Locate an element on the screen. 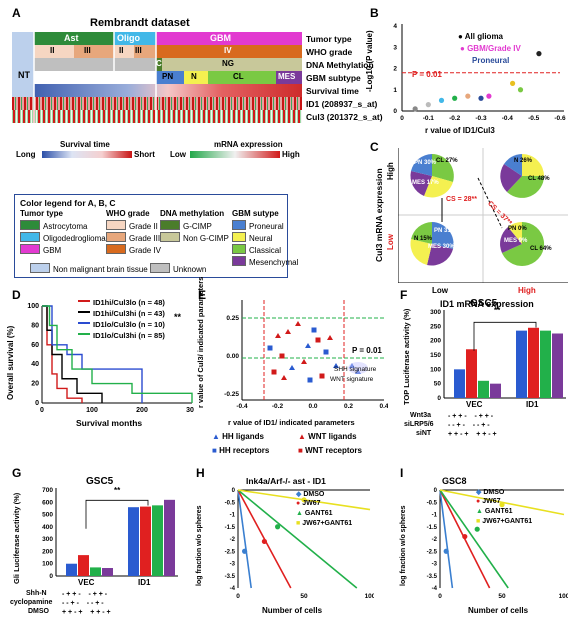 The width and height of the screenshot is (572, 619). panel-g-chart: 0 100 200 300 400 500 600 700 is located at coordinates (110, 533).